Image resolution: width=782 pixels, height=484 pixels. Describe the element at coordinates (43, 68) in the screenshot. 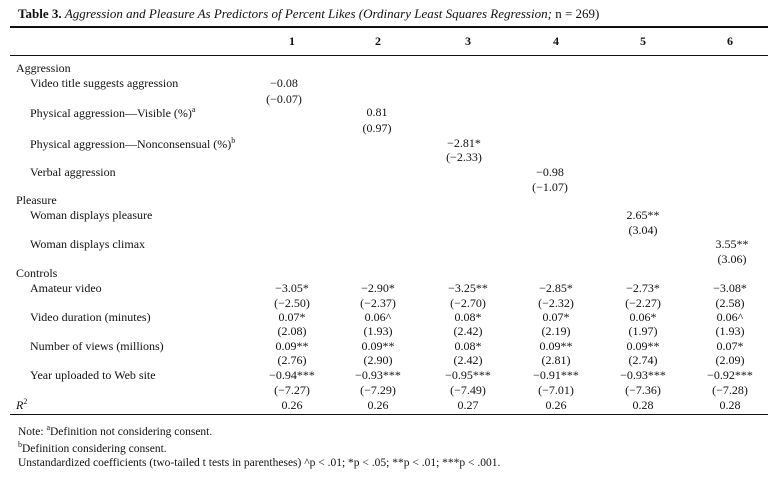

I see `section-aggression: Aggression` at that location.